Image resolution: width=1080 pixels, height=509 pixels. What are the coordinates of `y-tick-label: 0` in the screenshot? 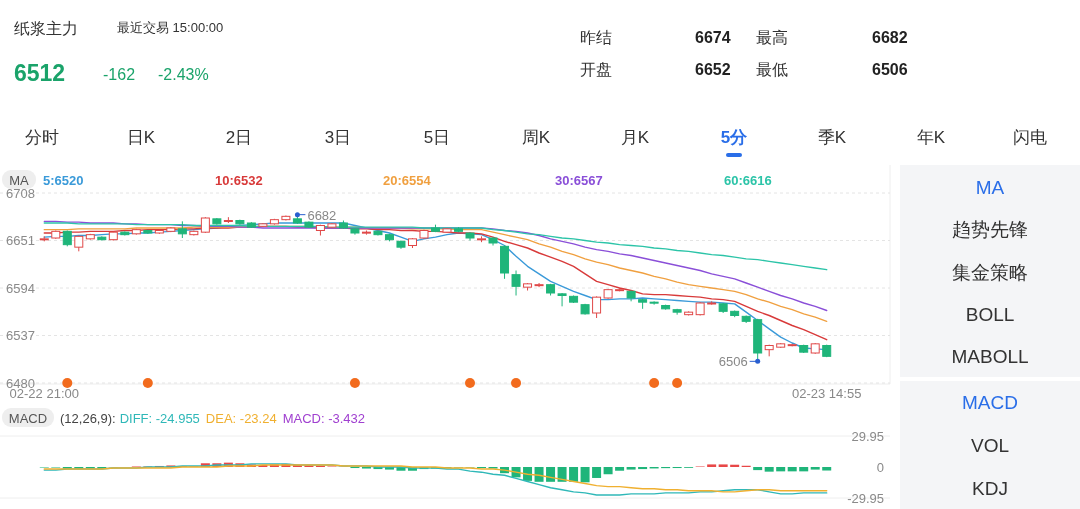 It's located at (880, 467).